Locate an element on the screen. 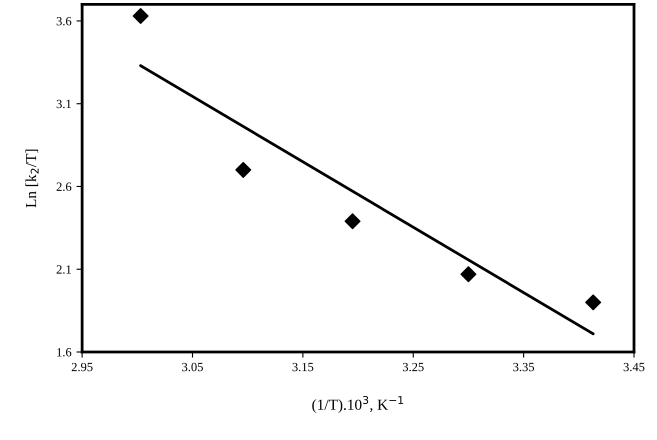 This screenshot has width=657, height=440. x-tick-label: 2.95 is located at coordinates (82, 367).